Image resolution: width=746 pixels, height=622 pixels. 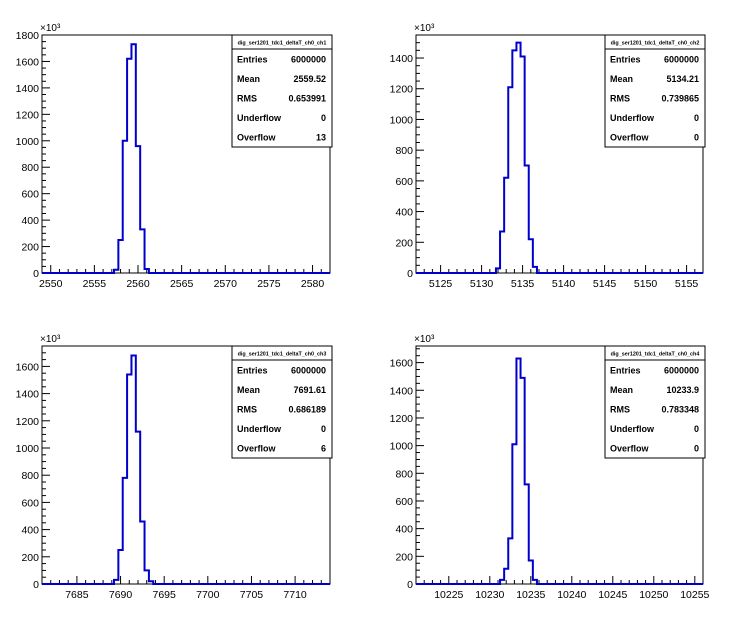 What do you see at coordinates (51, 284) in the screenshot?
I see `x-tick-label: 2550` at bounding box center [51, 284].